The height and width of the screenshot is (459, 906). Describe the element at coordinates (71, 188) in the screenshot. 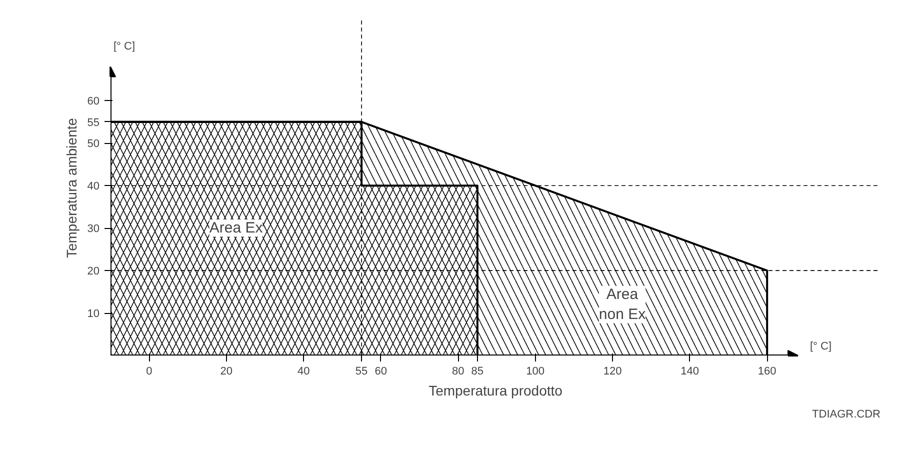

I see `y-axis-title: Temperatura ambiente` at that location.